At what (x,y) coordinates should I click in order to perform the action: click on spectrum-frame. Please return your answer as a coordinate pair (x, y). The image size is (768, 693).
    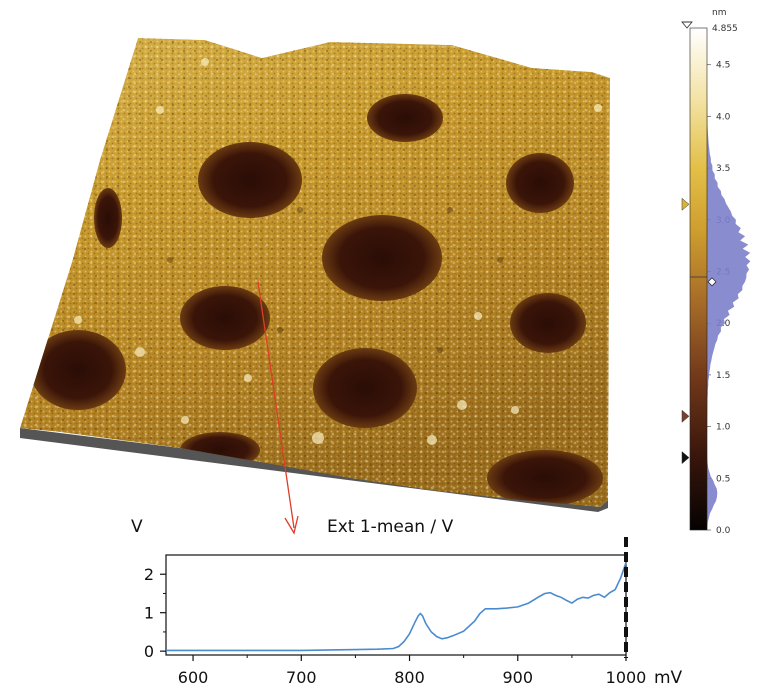
    Looking at the image, I should click on (396, 605).